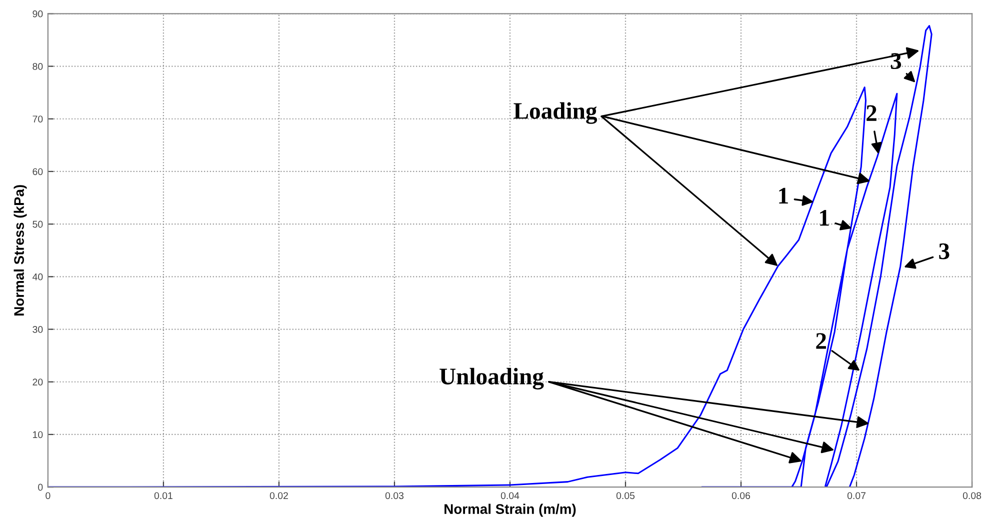 The image size is (999, 526). I want to click on x-tick-label: 0.03, so click(394, 496).